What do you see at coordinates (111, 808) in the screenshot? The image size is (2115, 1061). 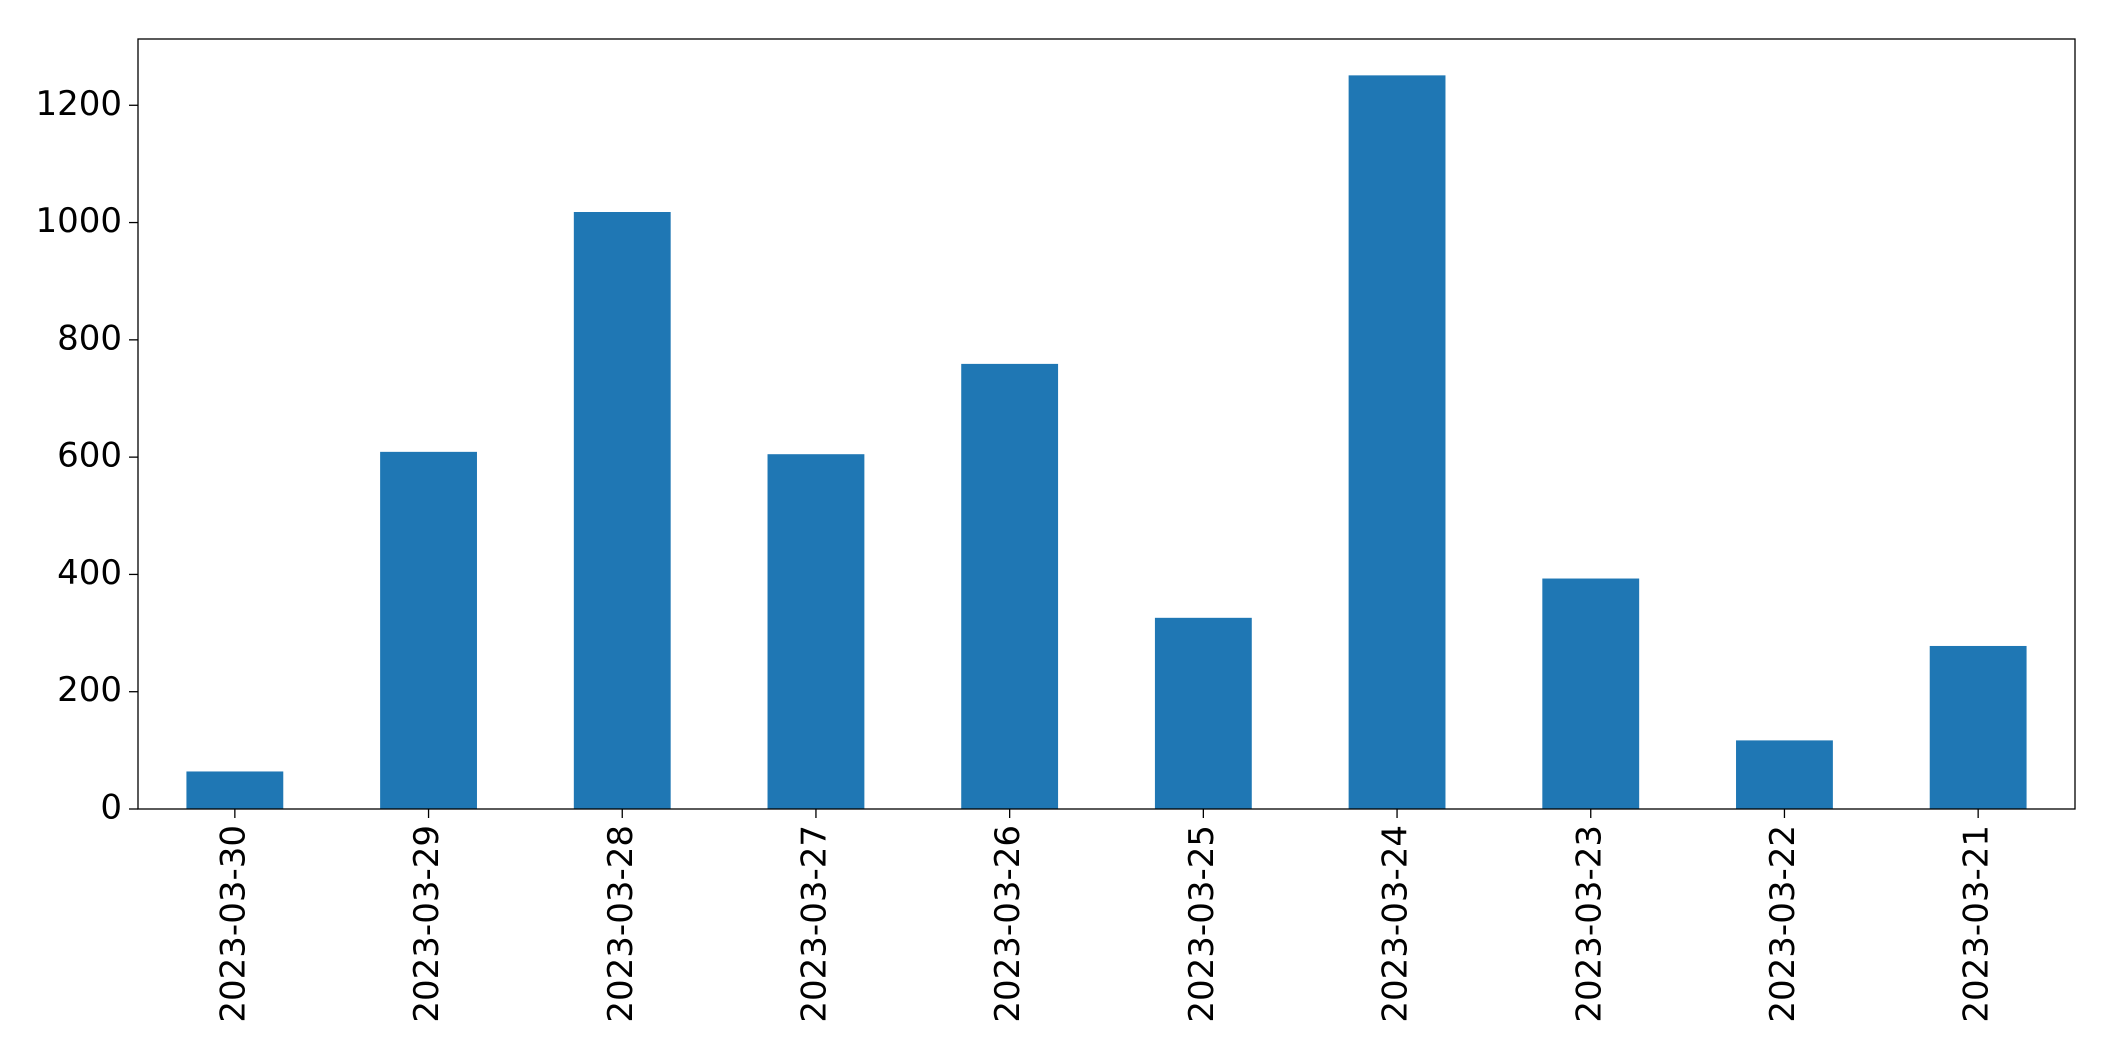 I see `y-tick-label: 0` at bounding box center [111, 808].